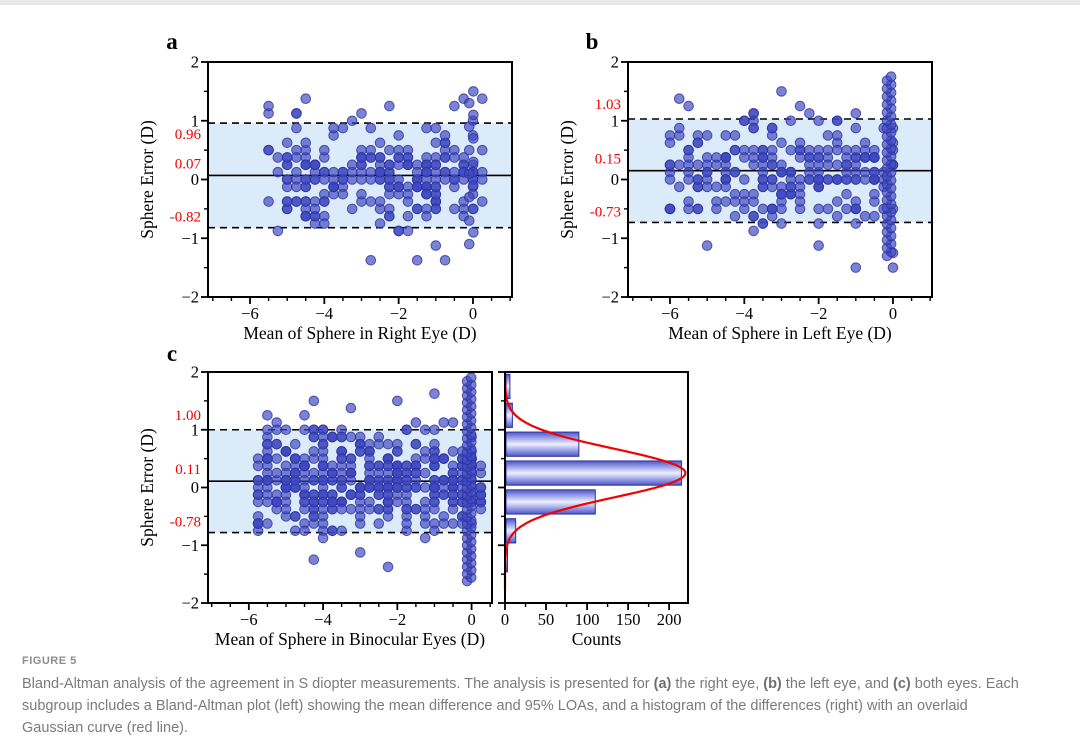  I want to click on svg-text: 100, so click(587, 619).